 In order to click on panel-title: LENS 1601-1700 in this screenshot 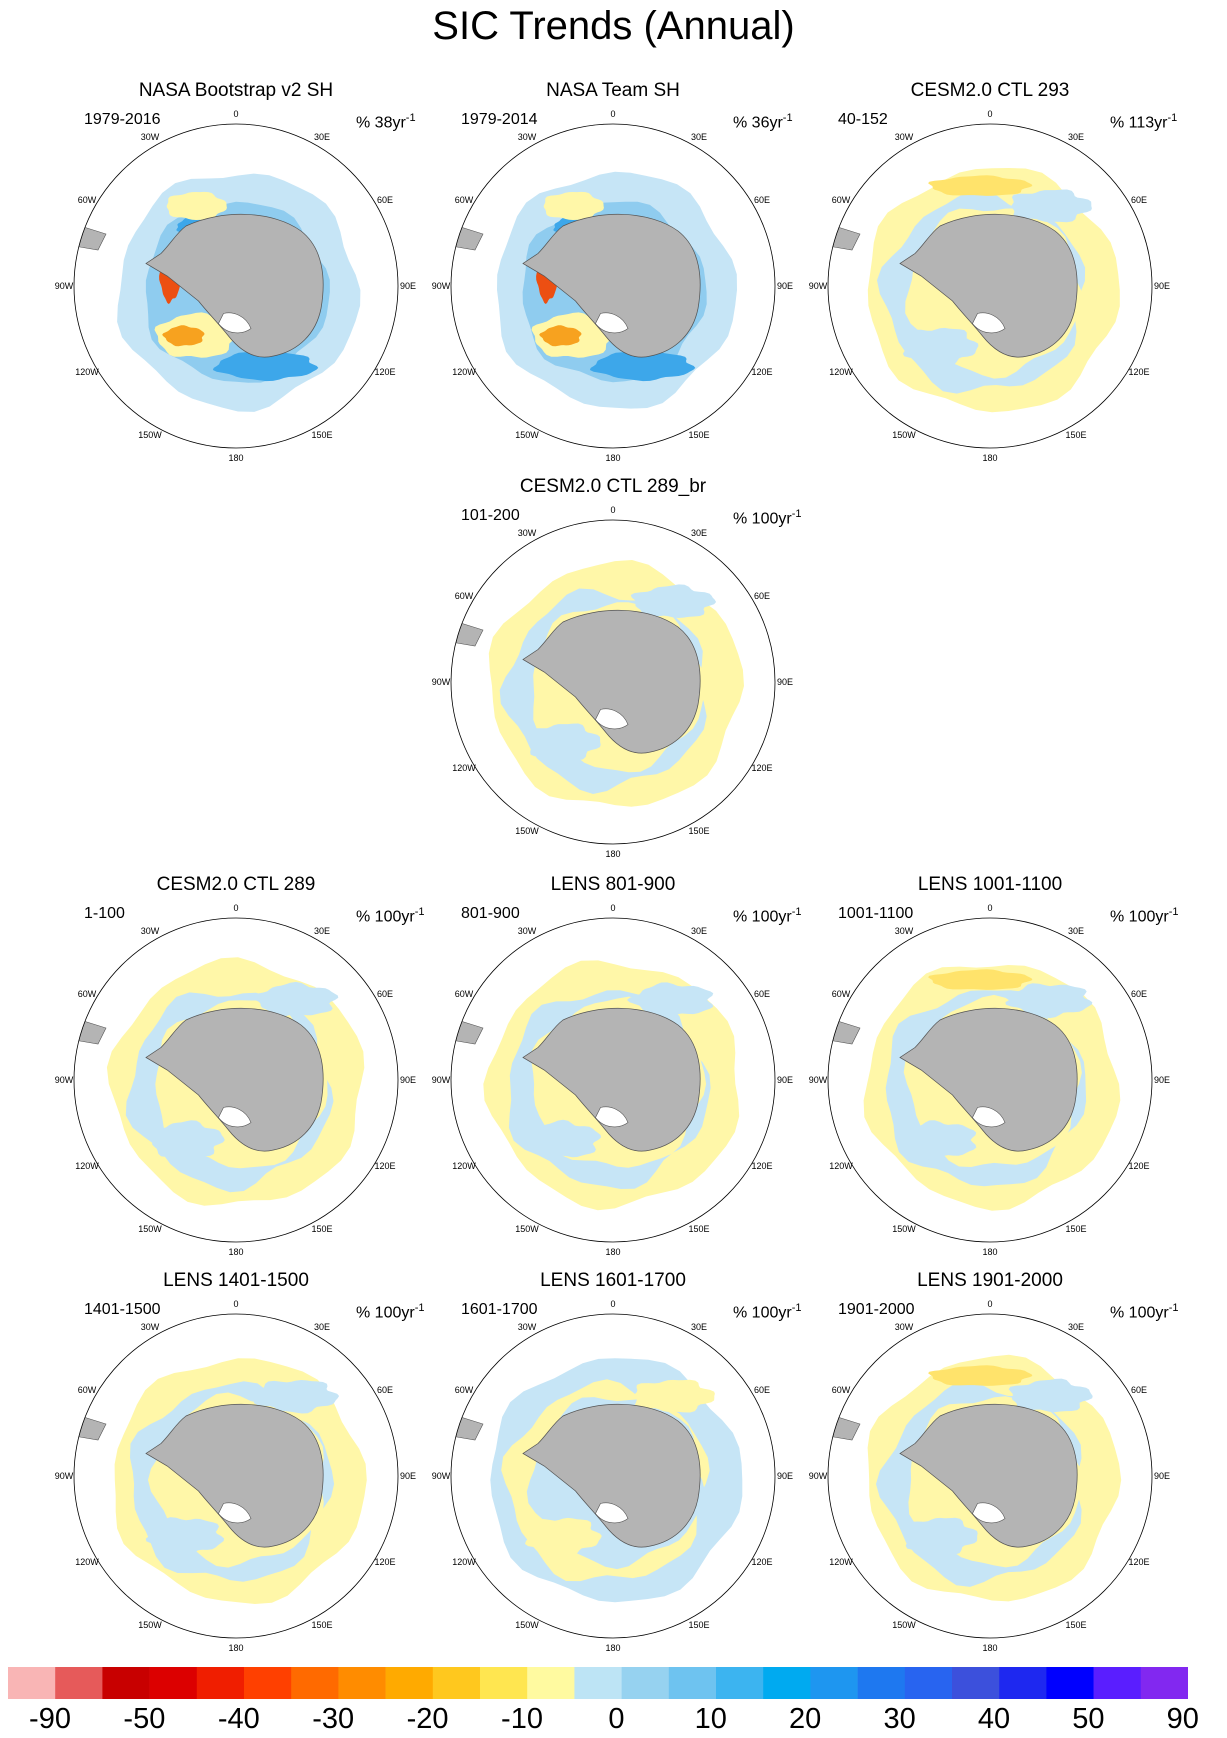, I will do `click(613, 1280)`.